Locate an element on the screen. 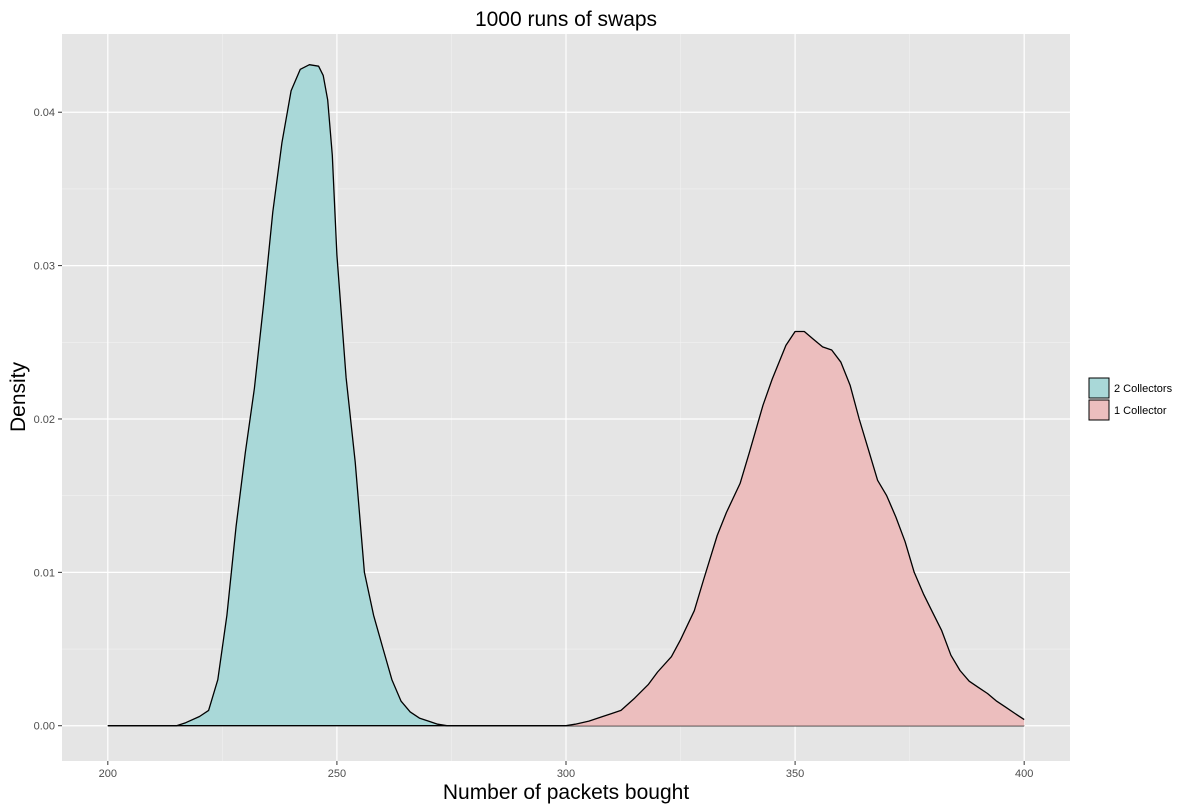 Image resolution: width=1200 pixels, height=809 pixels. y-axis: 0.00 0.01 0.02 0.03 0.04 is located at coordinates (48, 420).